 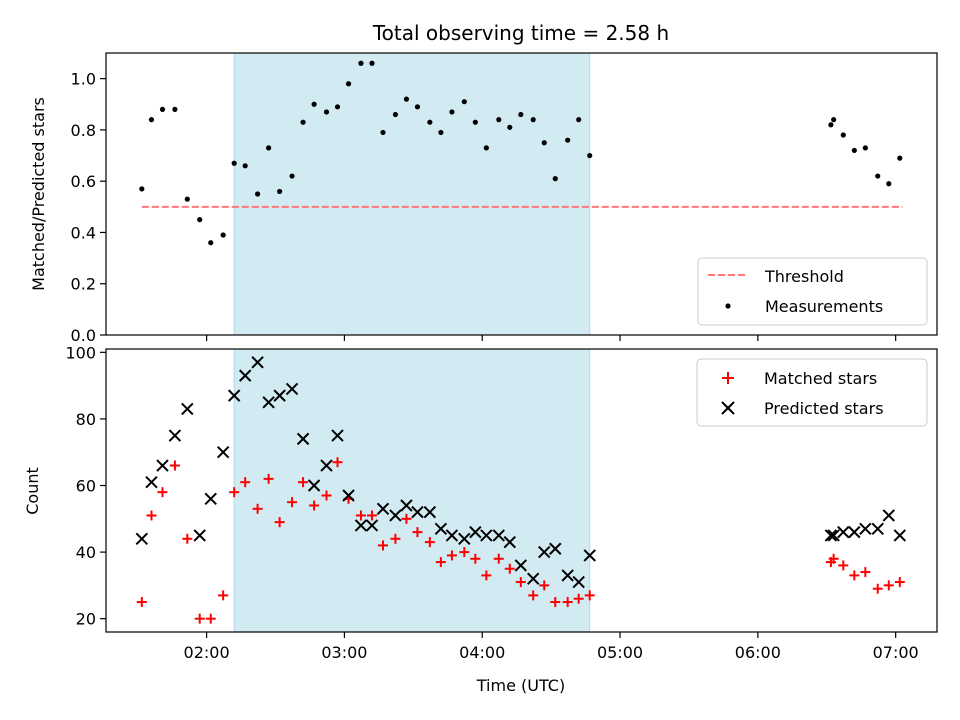 I want to click on bottom-legend-box, so click(x=812, y=392).